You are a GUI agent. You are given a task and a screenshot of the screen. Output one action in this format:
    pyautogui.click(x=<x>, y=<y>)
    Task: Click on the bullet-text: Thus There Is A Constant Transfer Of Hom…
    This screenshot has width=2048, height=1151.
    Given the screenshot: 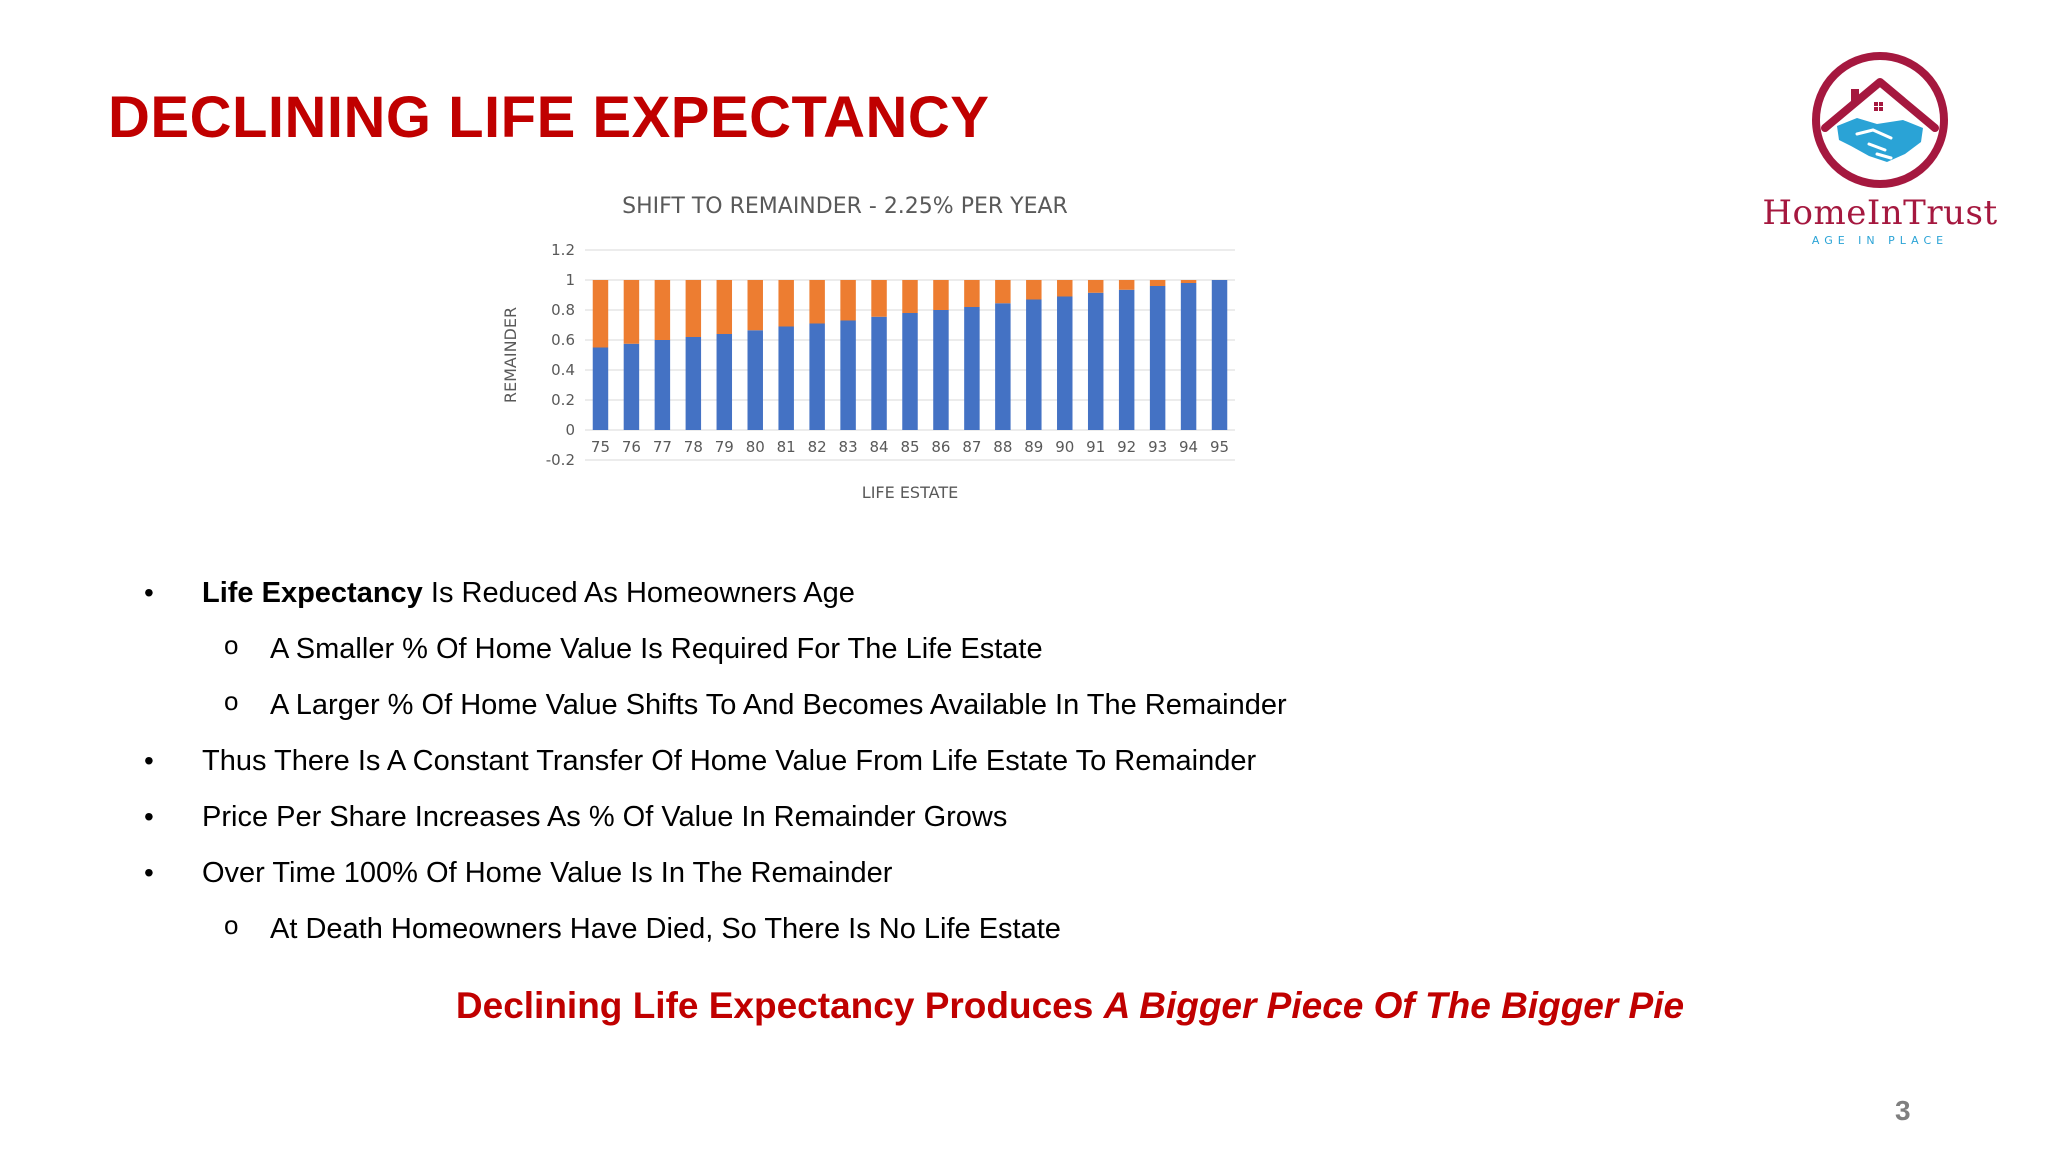 What is the action you would take?
    pyautogui.click(x=729, y=761)
    